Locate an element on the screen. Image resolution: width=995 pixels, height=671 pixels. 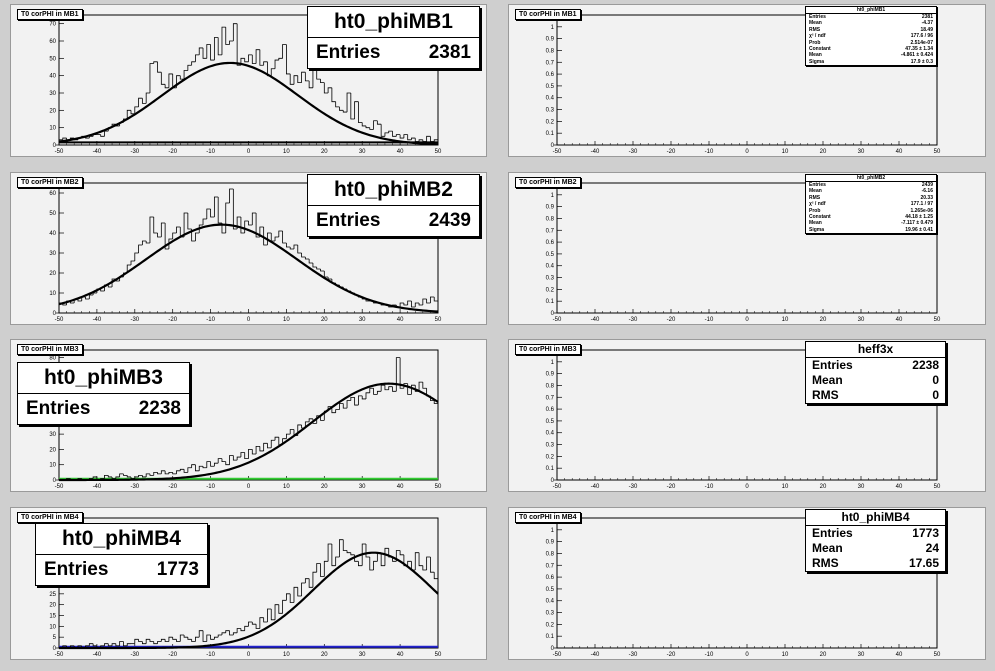
y-tick-label: 15 is located at coordinates (52, 617).